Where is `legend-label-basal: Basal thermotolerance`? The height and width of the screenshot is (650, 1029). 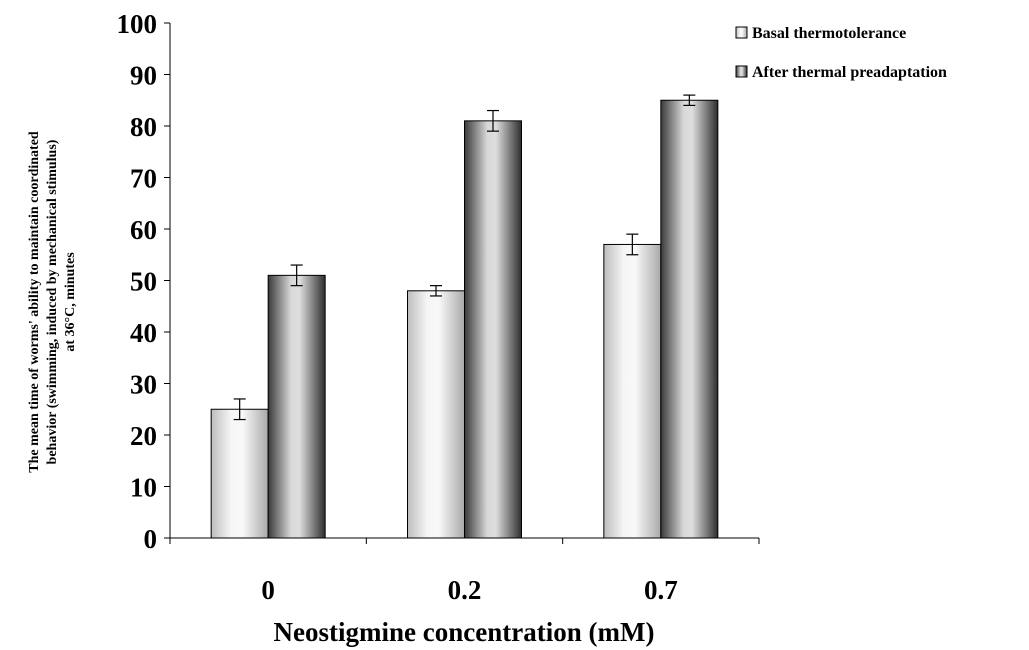 legend-label-basal: Basal thermotolerance is located at coordinates (829, 33).